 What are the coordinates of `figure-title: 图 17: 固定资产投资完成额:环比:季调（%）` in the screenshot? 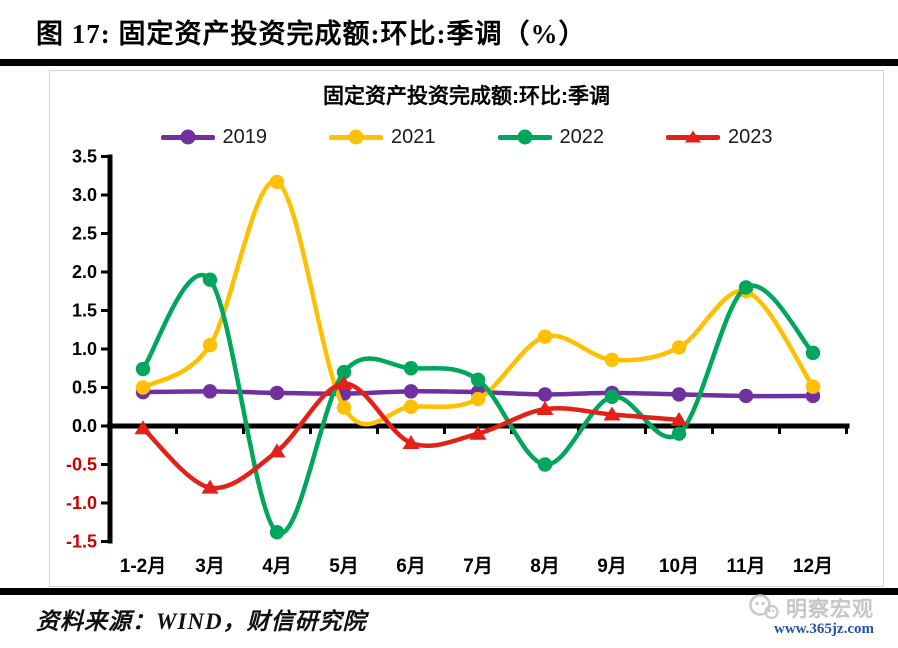 It's located at (311, 34).